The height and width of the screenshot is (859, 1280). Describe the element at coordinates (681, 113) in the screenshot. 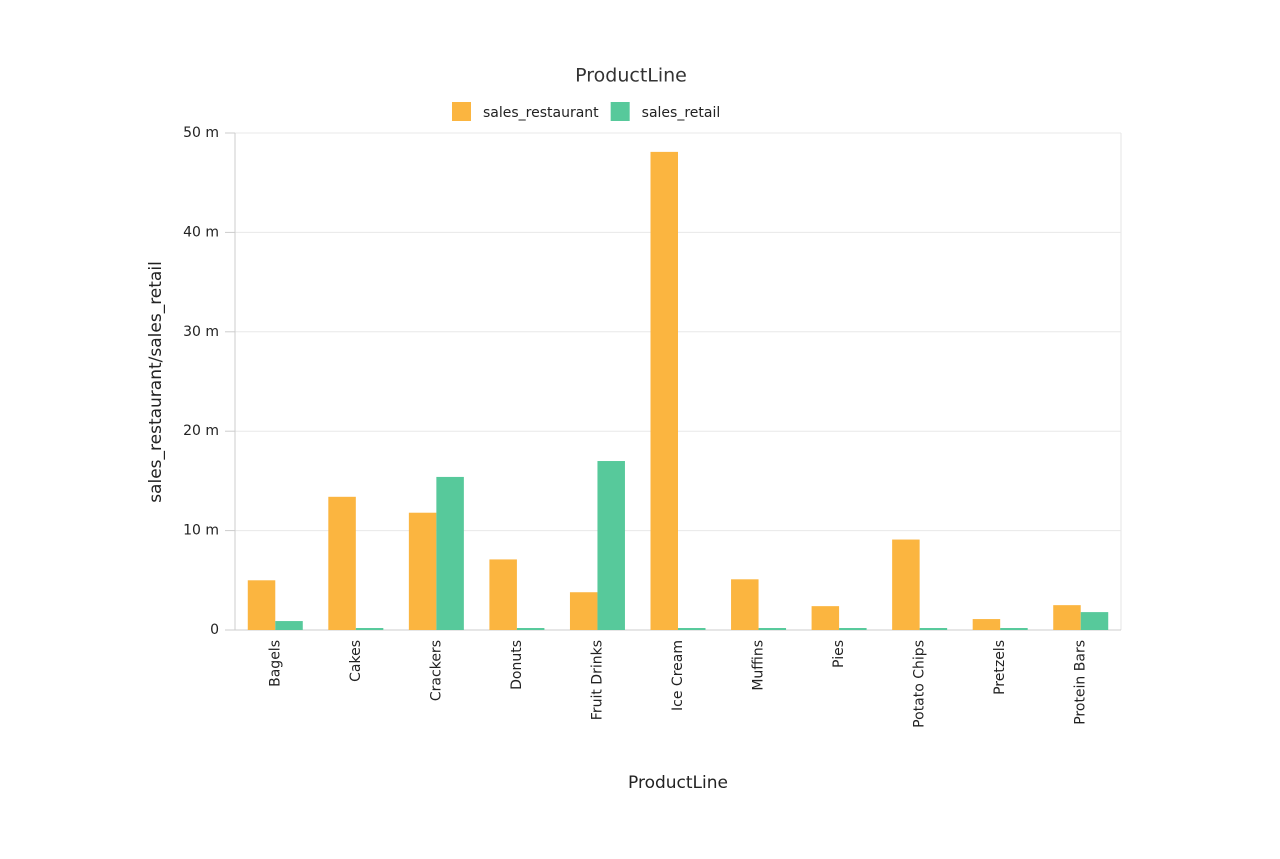

I see `legend-label: sales_retail` at that location.